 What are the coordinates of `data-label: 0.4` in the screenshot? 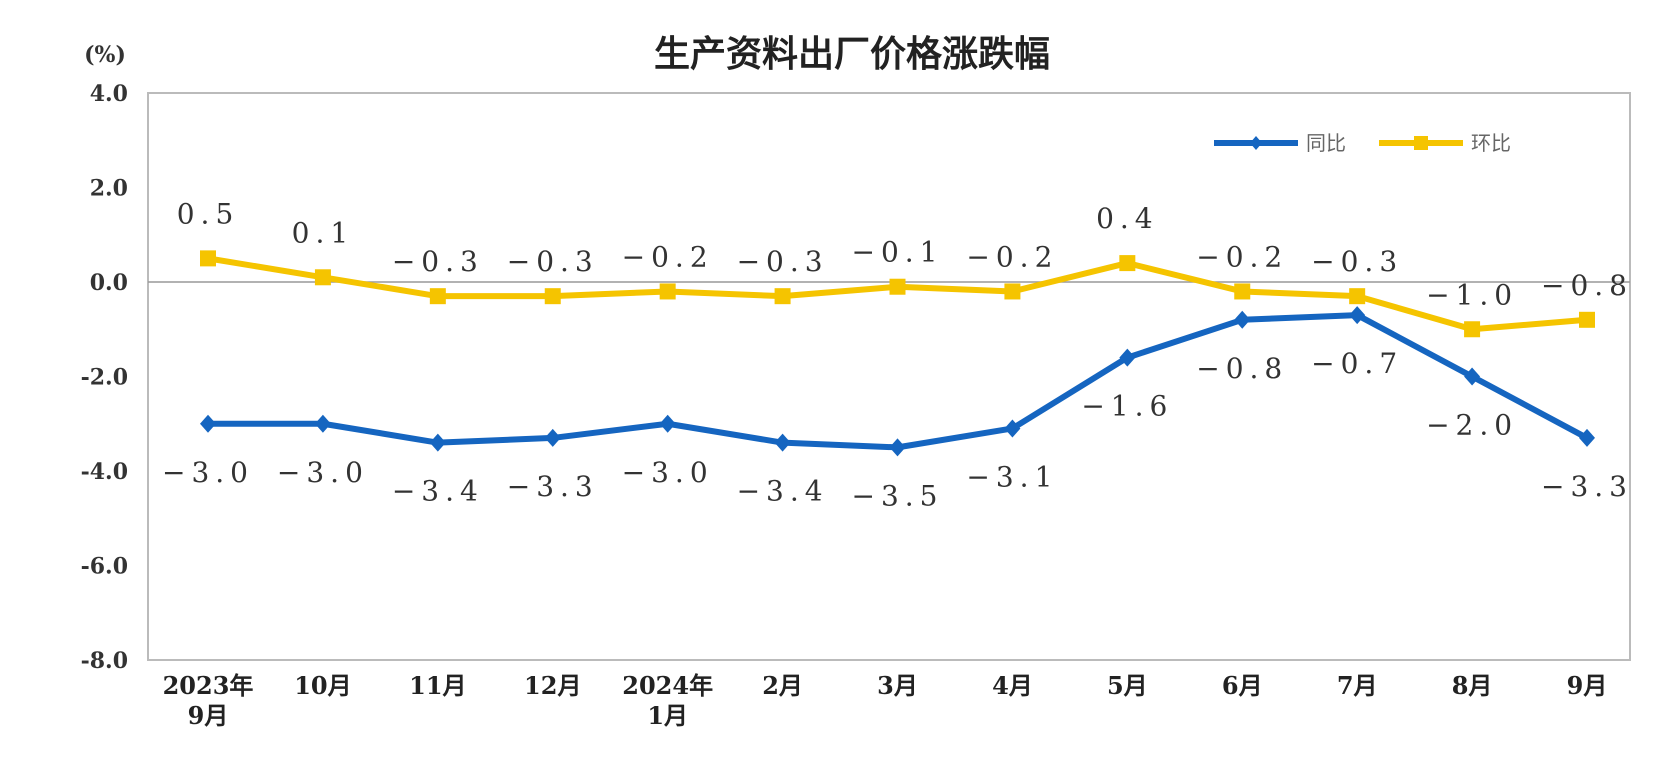 It's located at (1127, 218).